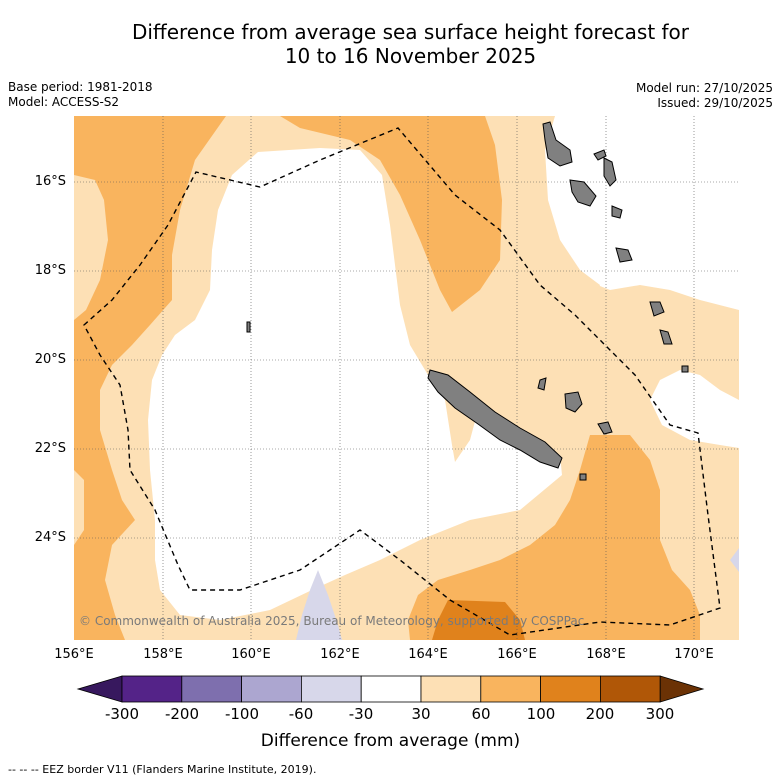 The image size is (781, 781). I want to click on anomaly-band-neutral-east, so click(694, 409).